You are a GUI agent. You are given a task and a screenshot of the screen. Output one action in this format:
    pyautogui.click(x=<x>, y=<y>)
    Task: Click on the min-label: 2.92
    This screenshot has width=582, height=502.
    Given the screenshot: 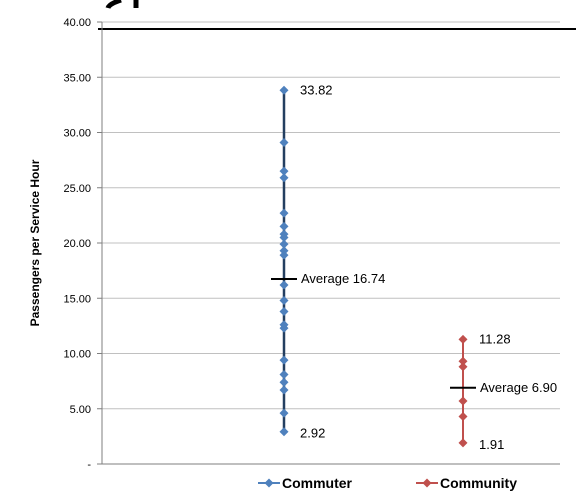 What is the action you would take?
    pyautogui.click(x=312, y=433)
    